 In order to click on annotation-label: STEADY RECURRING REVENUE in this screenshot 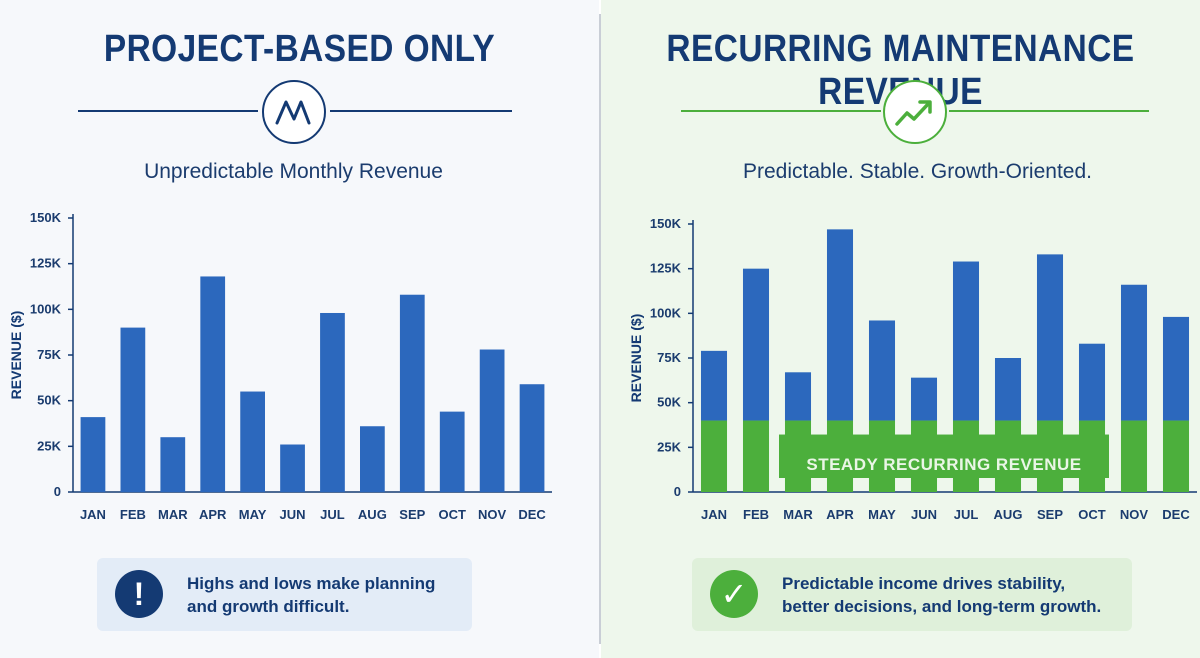, I will do `click(943, 464)`.